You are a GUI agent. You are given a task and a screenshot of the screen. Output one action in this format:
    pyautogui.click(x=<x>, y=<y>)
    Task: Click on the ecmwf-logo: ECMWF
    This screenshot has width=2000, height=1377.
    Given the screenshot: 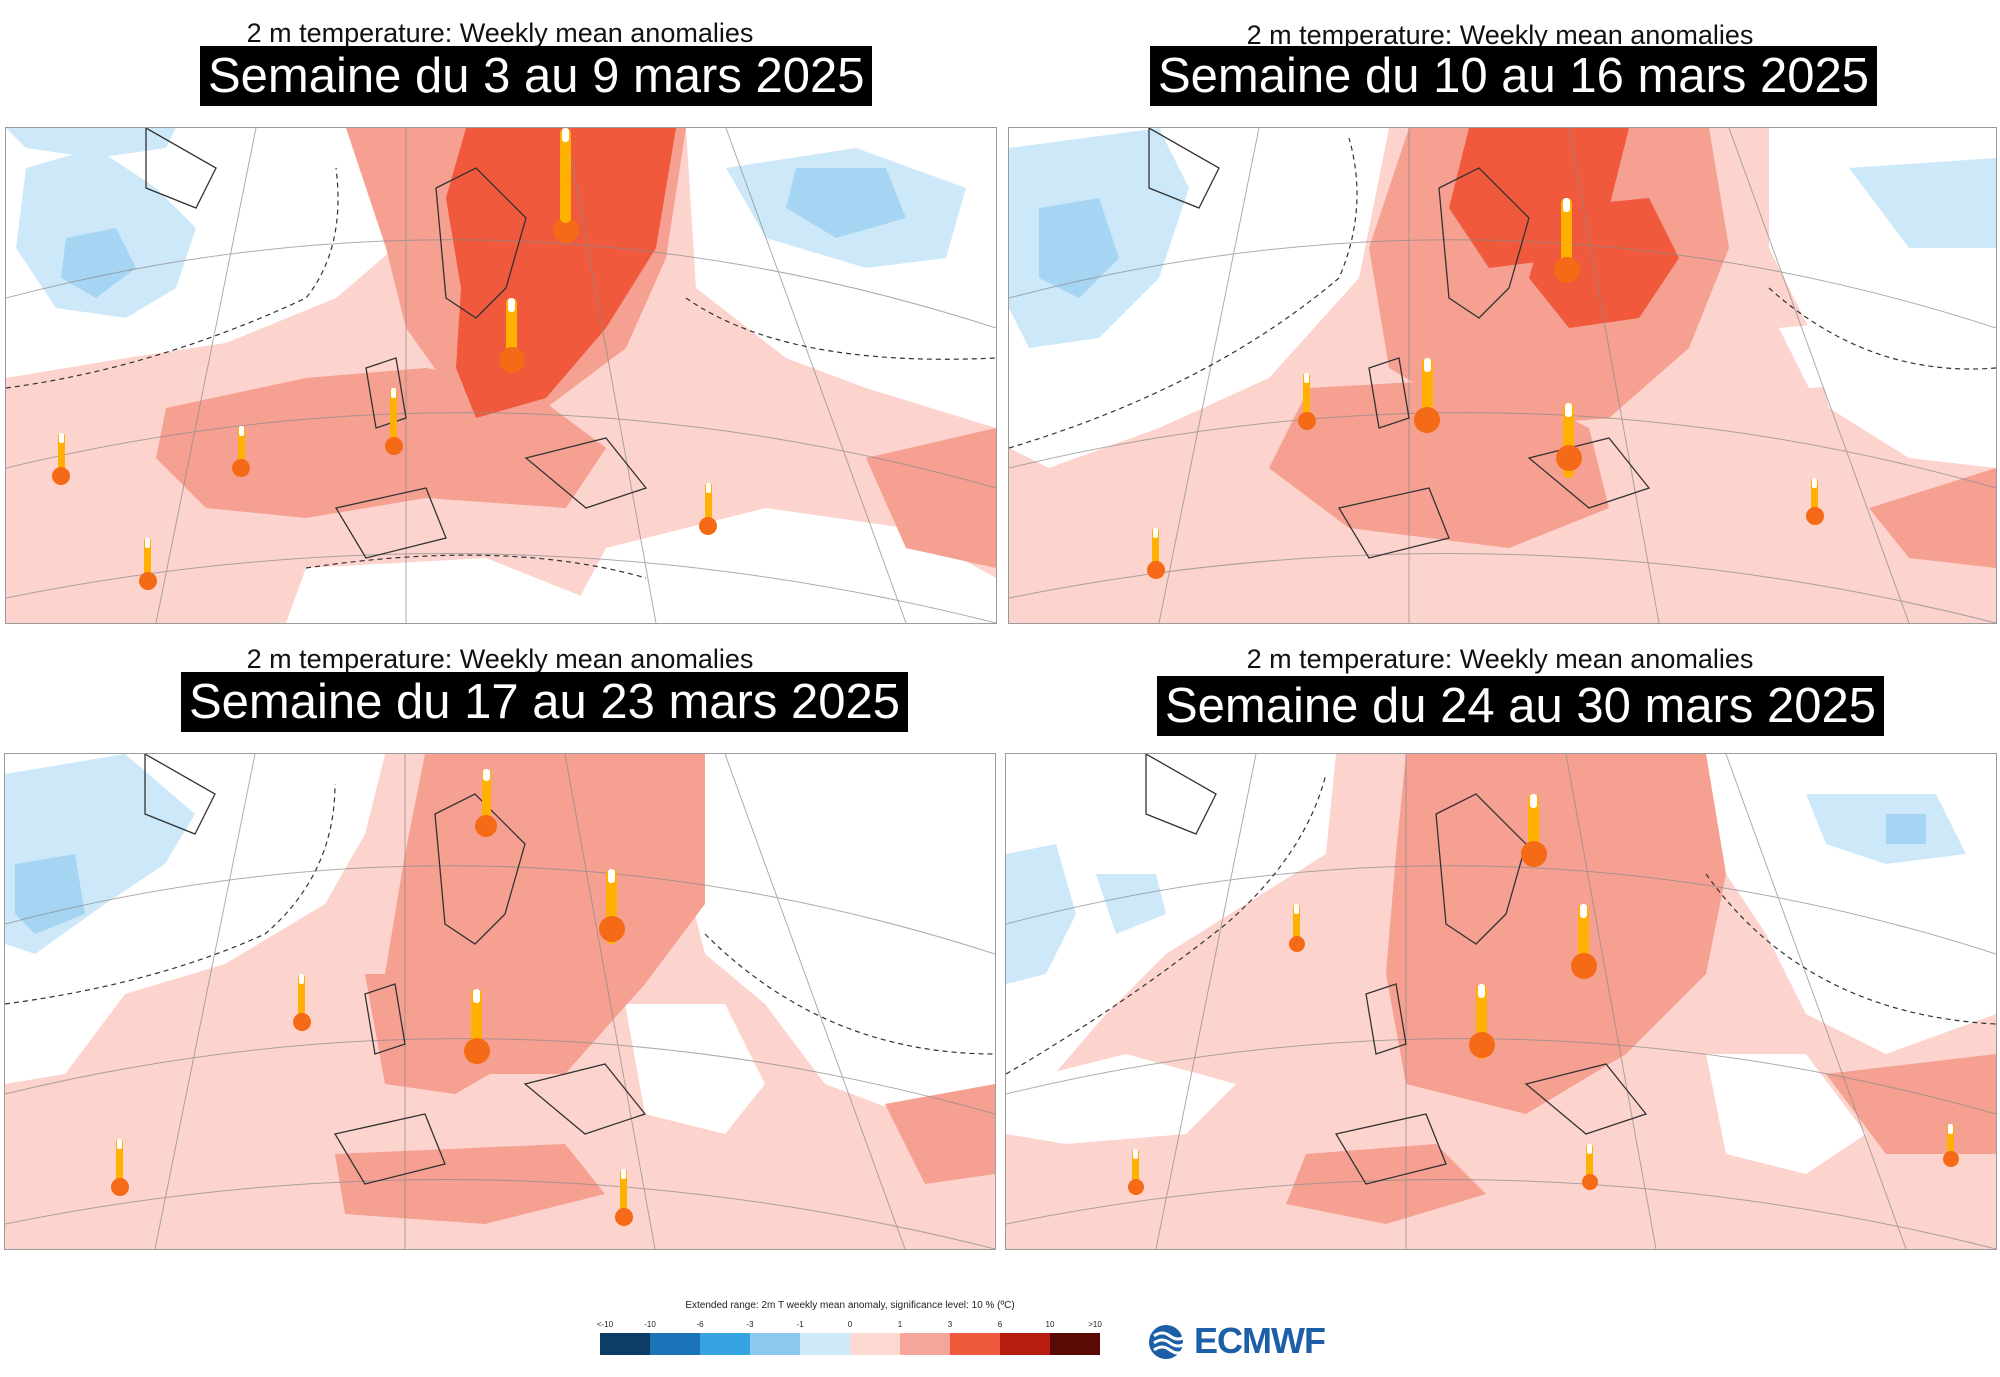 What is the action you would take?
    pyautogui.click(x=1243, y=1342)
    